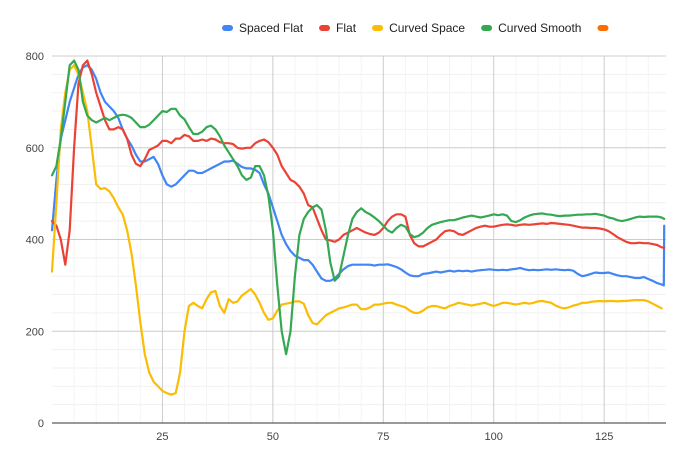 Image resolution: width=695 pixels, height=466 pixels. I want to click on legend-item-spaced-flat: Spaced Flat, so click(263, 28).